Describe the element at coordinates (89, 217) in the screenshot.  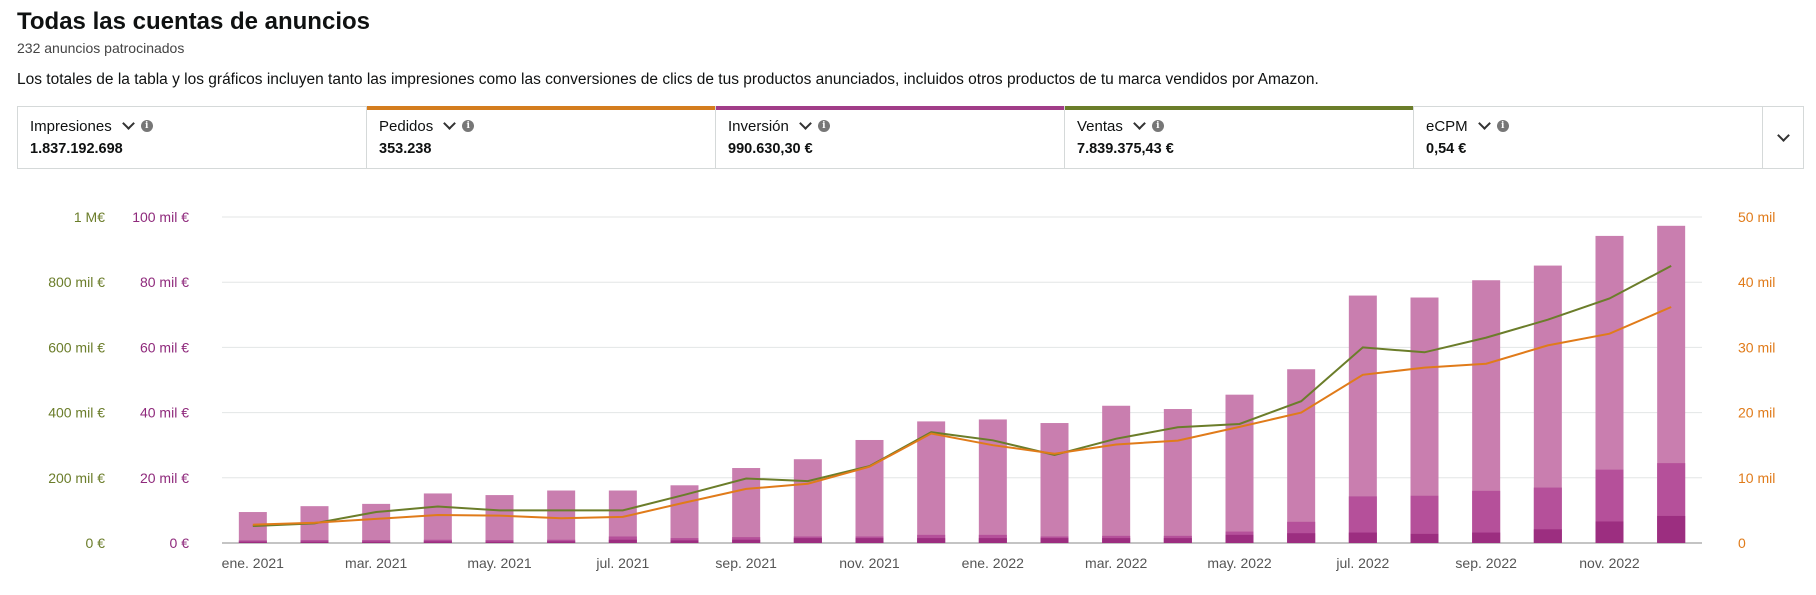
I see `ventas-axis-tick: 1 M€` at that location.